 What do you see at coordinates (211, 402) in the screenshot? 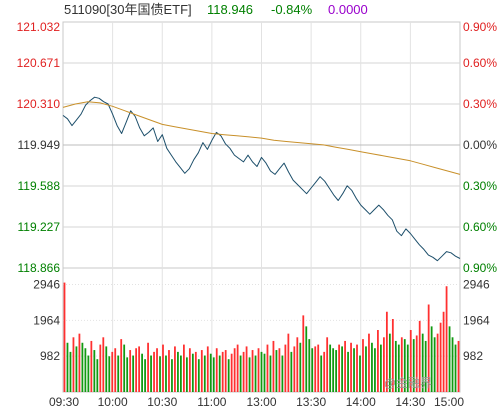
I see `time-tick-label: 11:00` at bounding box center [211, 402].